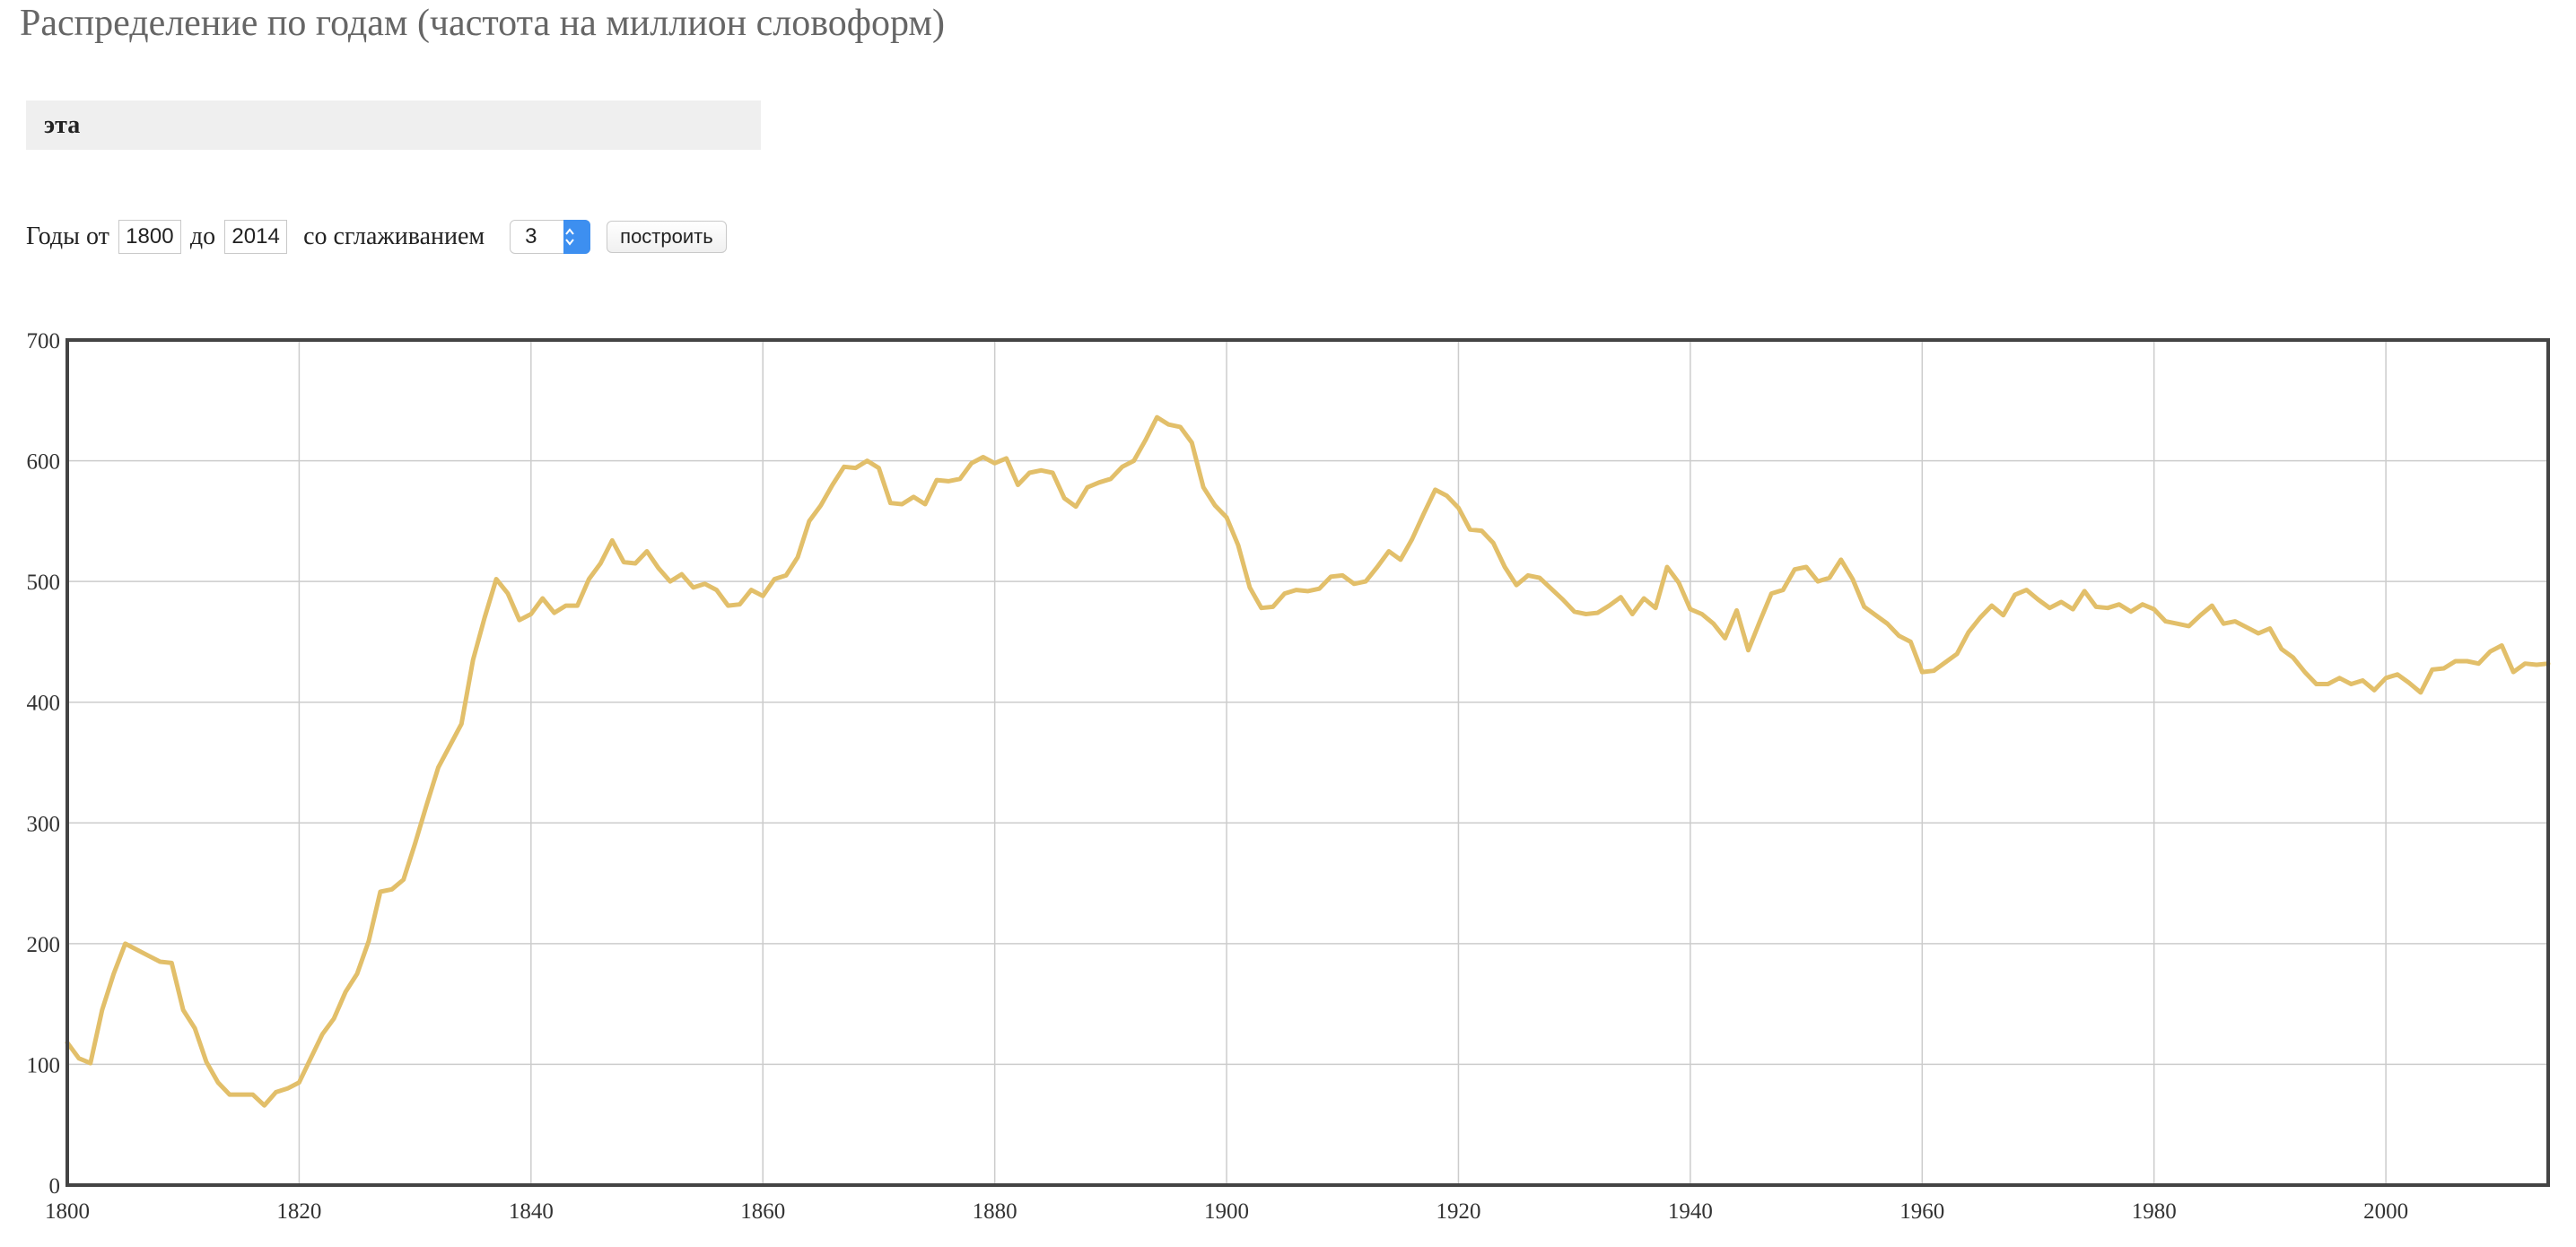  I want to click on y-tick-label: 500, so click(44, 583).